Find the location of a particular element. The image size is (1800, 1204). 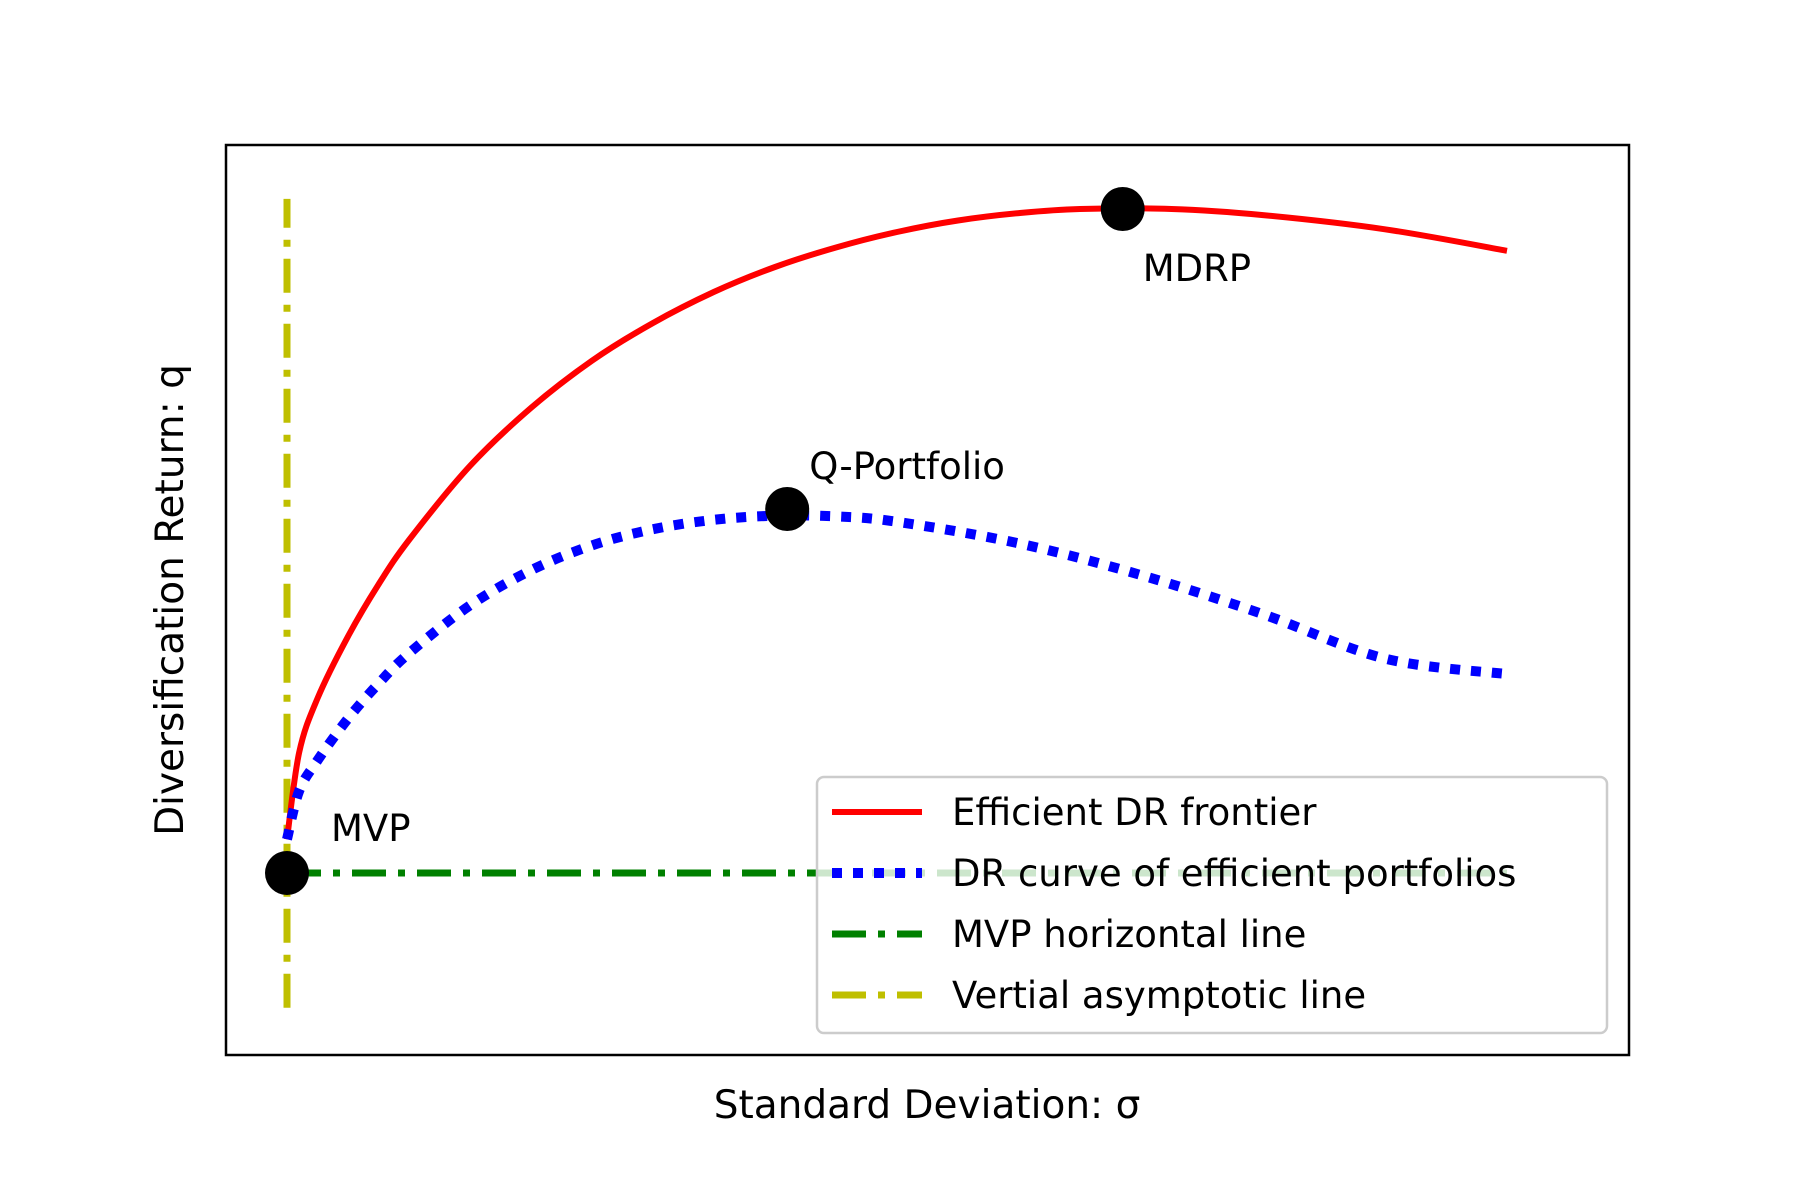

legend-frame is located at coordinates (1212, 905).